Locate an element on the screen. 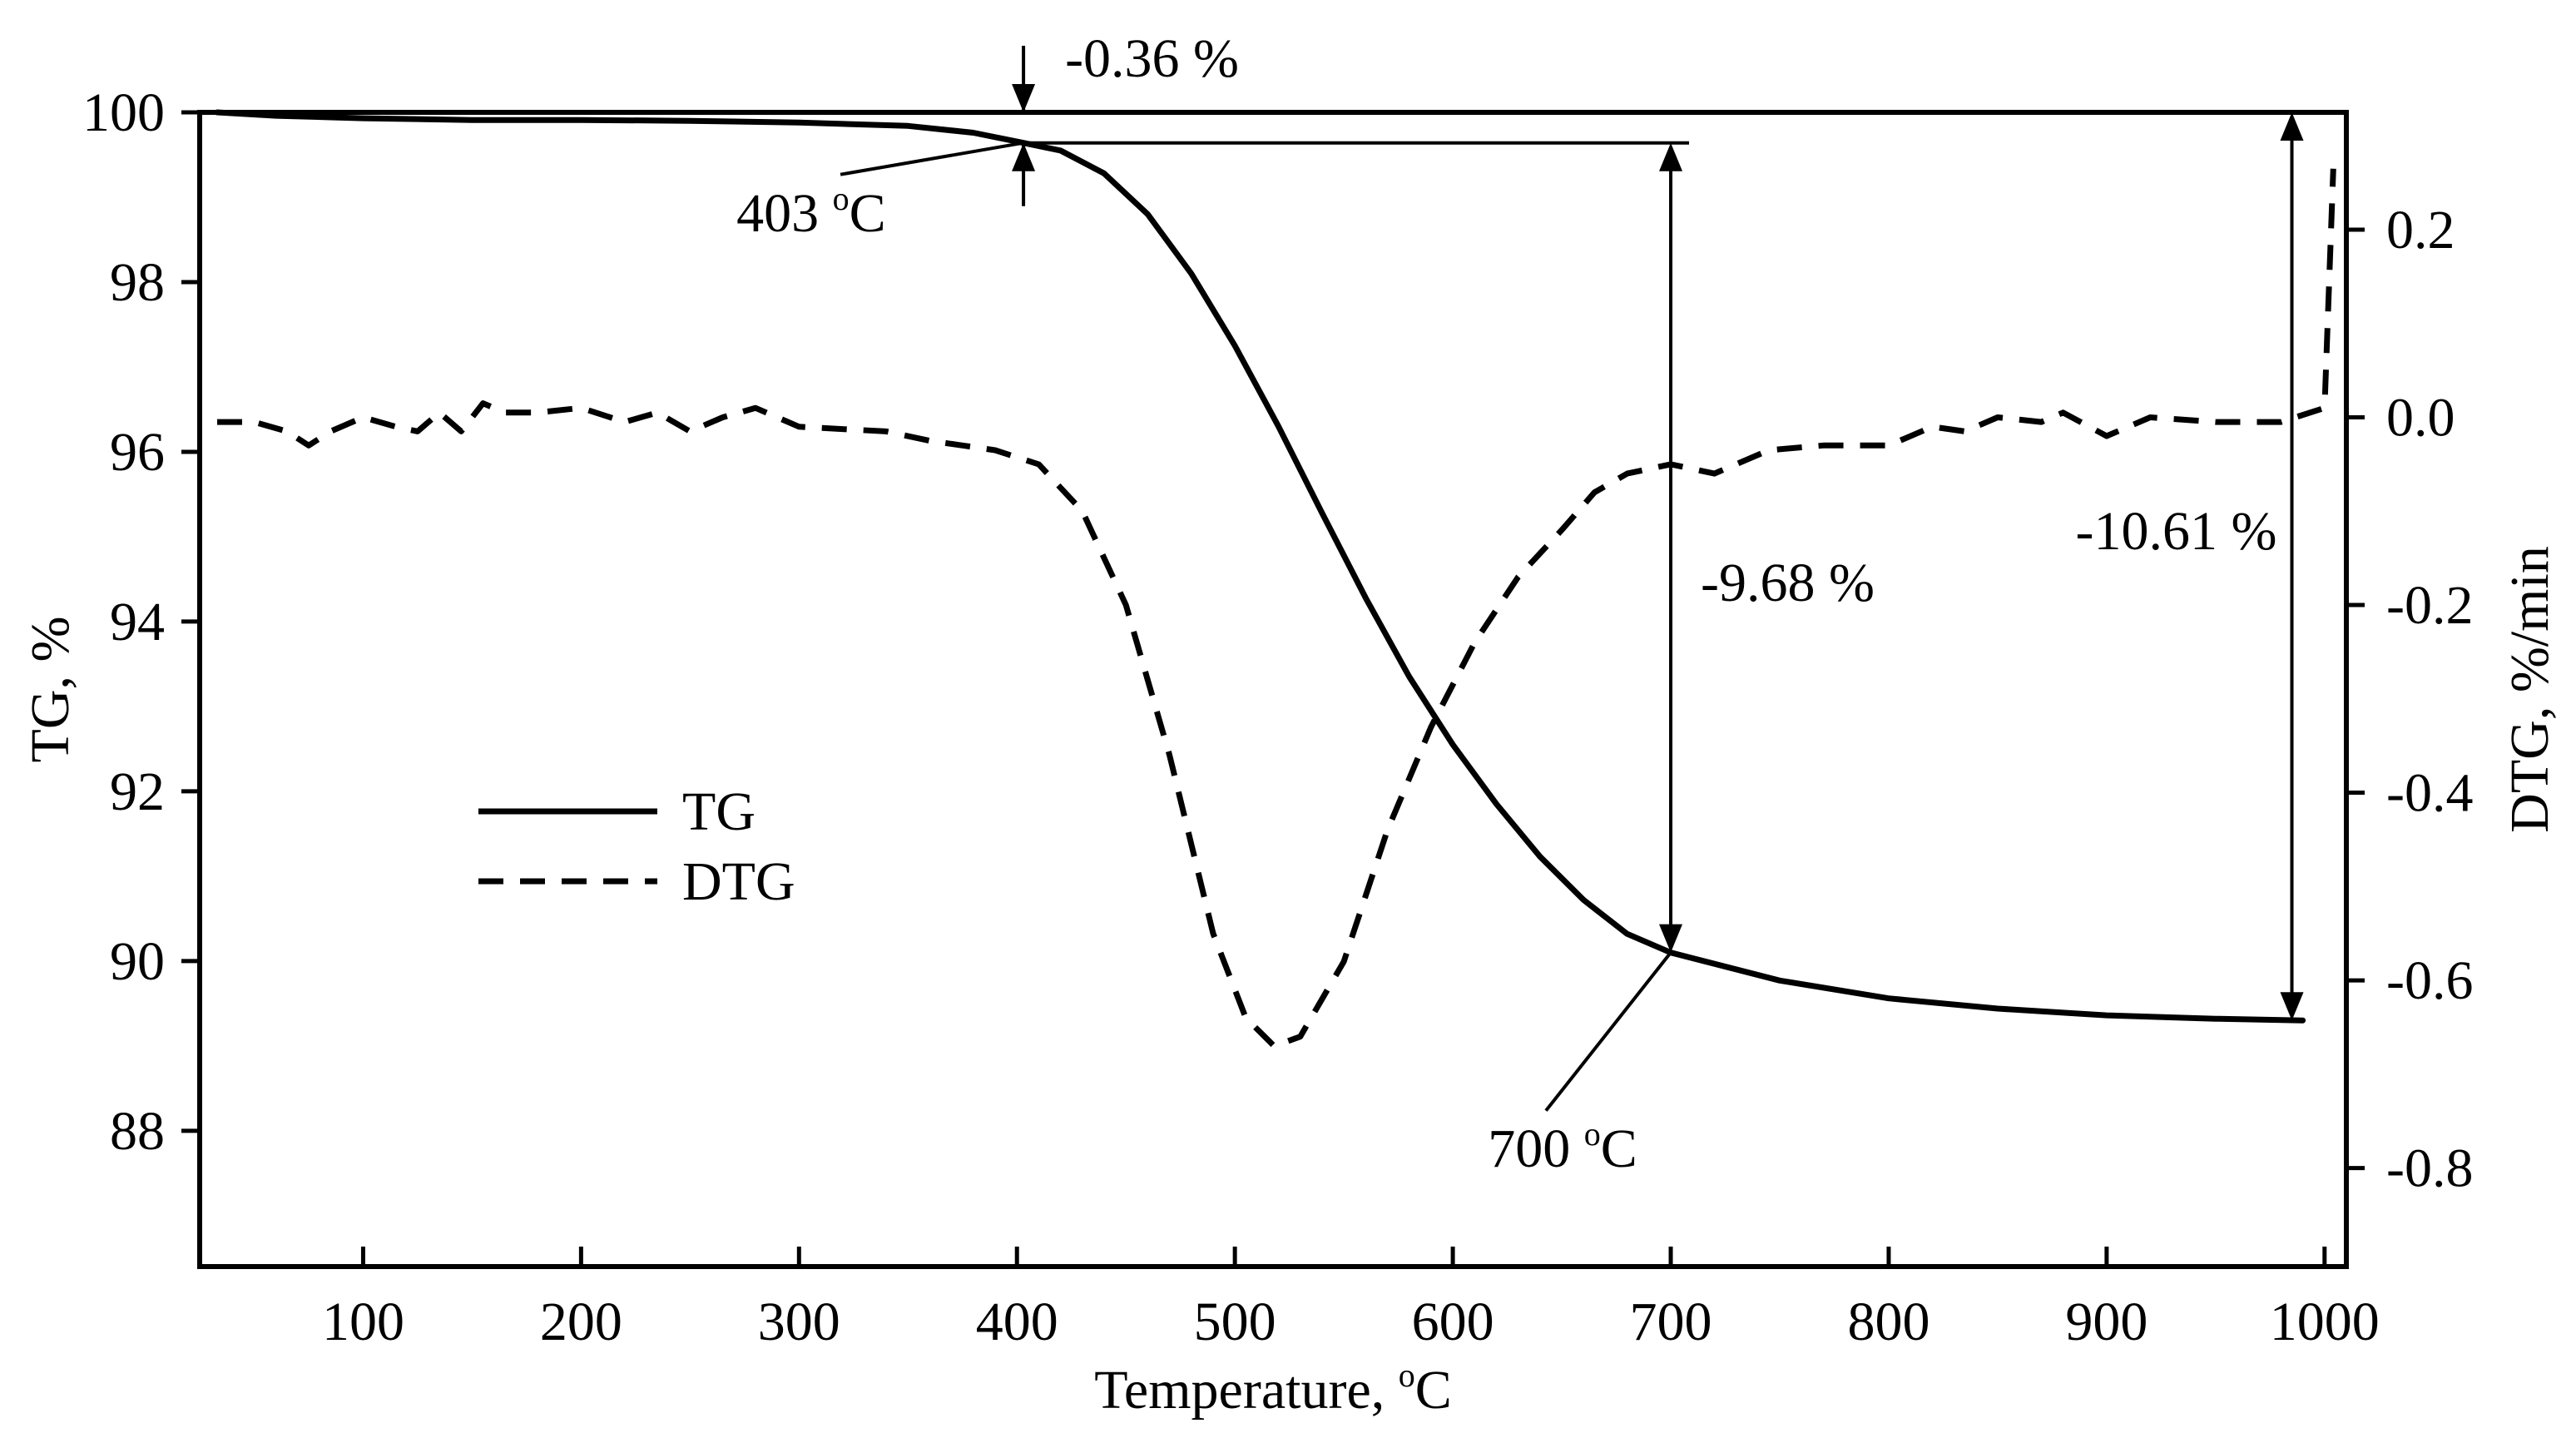  x-axis-title: Temperature, oC is located at coordinates (1273, 1388).